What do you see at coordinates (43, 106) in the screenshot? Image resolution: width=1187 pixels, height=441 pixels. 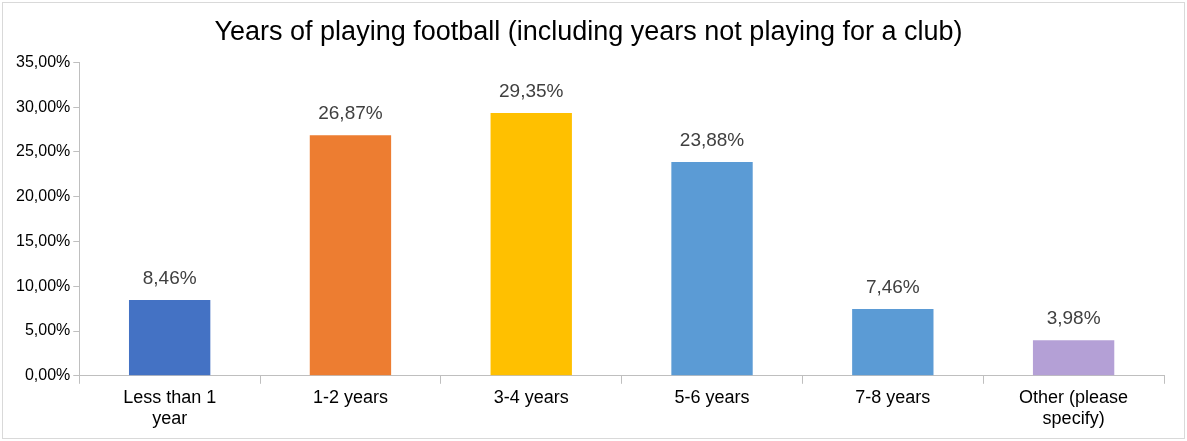 I see `y-tick-label: 30,00%` at bounding box center [43, 106].